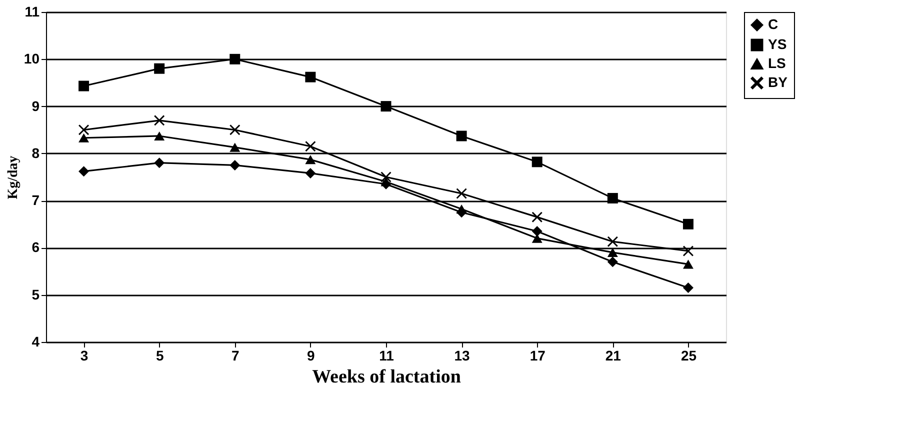  Describe the element at coordinates (538, 356) in the screenshot. I see `x-tick-label: 17` at that location.